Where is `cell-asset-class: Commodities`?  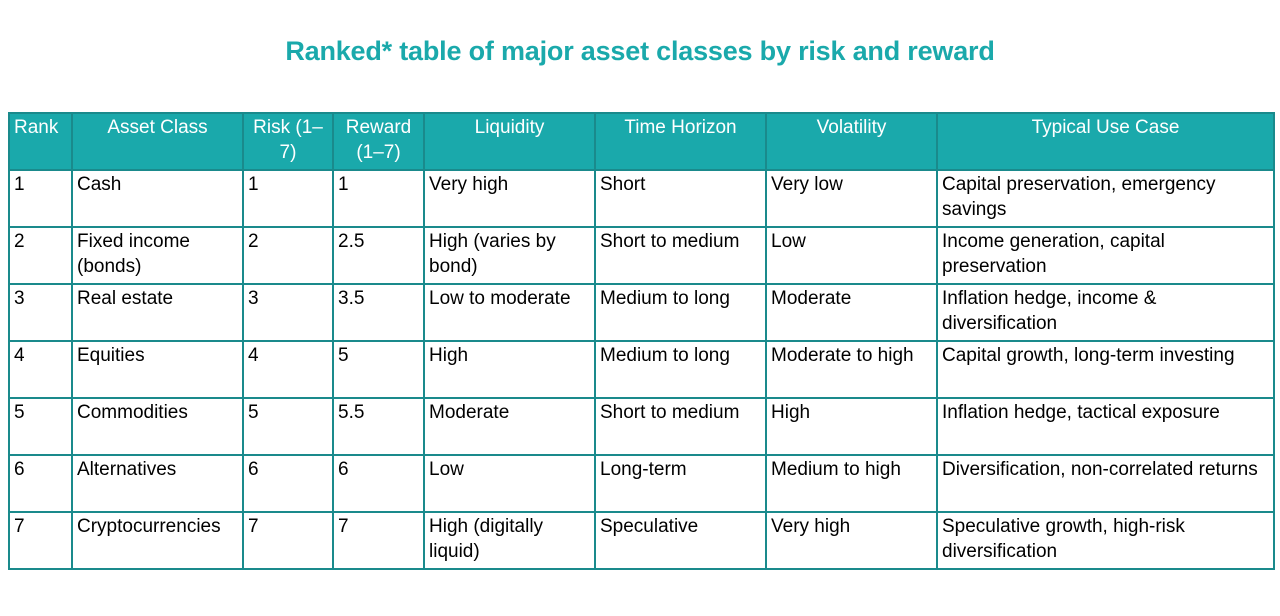
cell-asset-class: Commodities is located at coordinates (157, 426).